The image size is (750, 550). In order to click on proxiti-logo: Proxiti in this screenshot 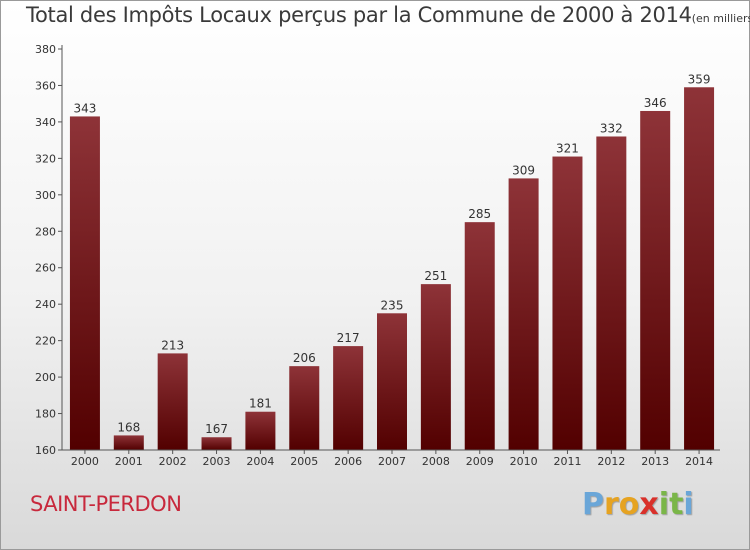, I will do `click(638, 504)`.